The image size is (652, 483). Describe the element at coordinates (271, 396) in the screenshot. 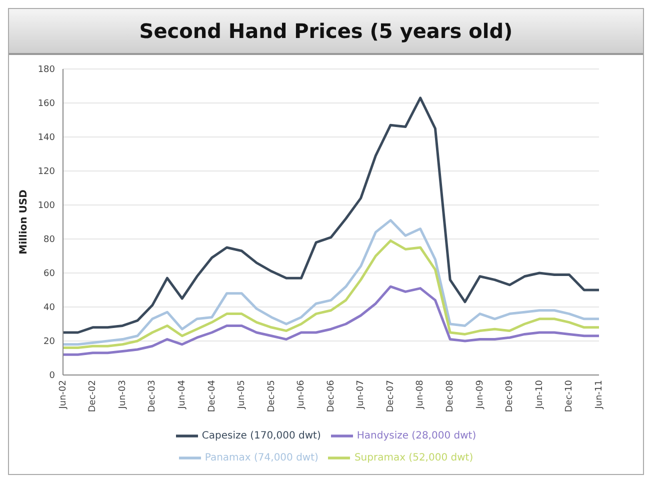

I see `x-tick-label: Dec-05` at that location.